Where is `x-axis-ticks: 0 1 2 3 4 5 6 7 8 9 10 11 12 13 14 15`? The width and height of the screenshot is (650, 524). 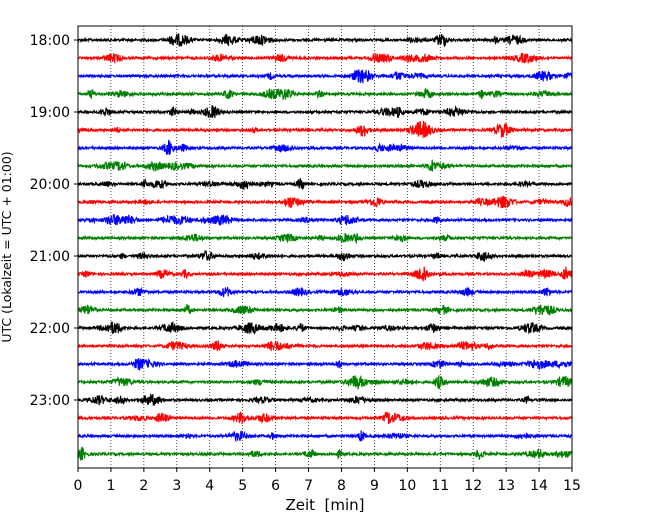
x-axis-ticks: 0 1 2 3 4 5 6 7 8 9 10 11 12 13 14 15 is located at coordinates (327, 481).